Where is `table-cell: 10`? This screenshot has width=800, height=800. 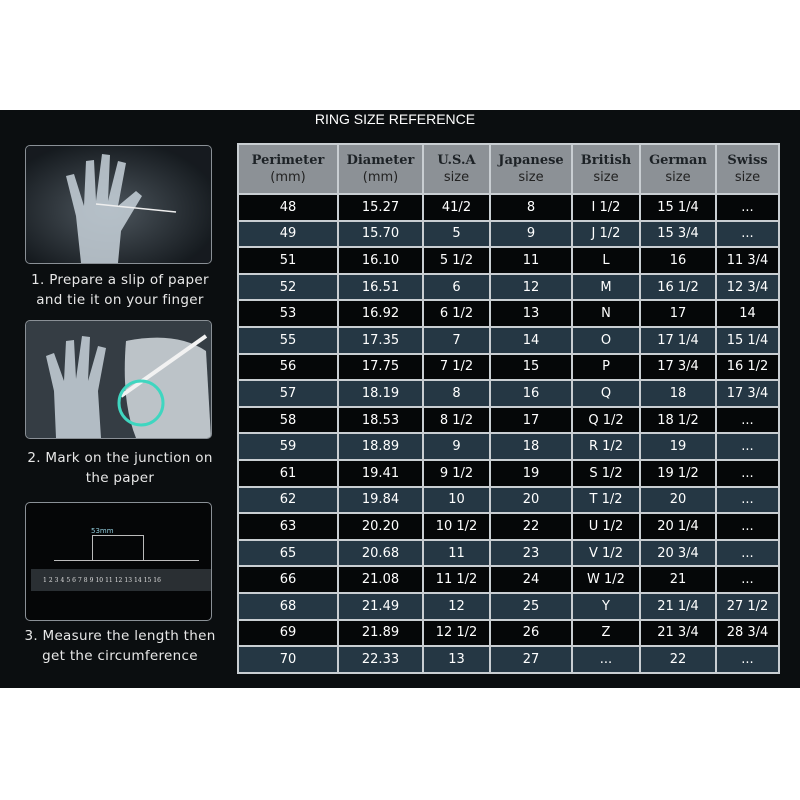
table-cell: 10 is located at coordinates (456, 500).